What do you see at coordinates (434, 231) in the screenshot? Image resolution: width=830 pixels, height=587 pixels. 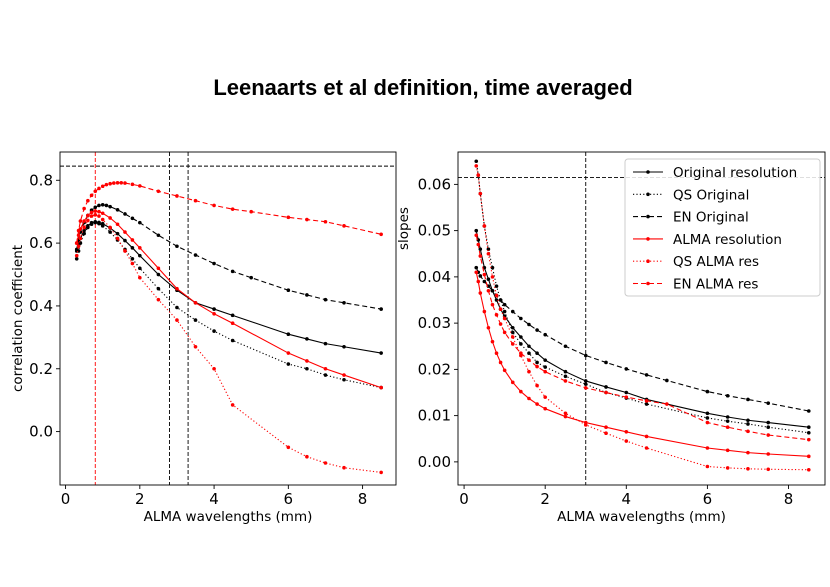 I see `y-tick-label-5: 0.05` at bounding box center [434, 231].